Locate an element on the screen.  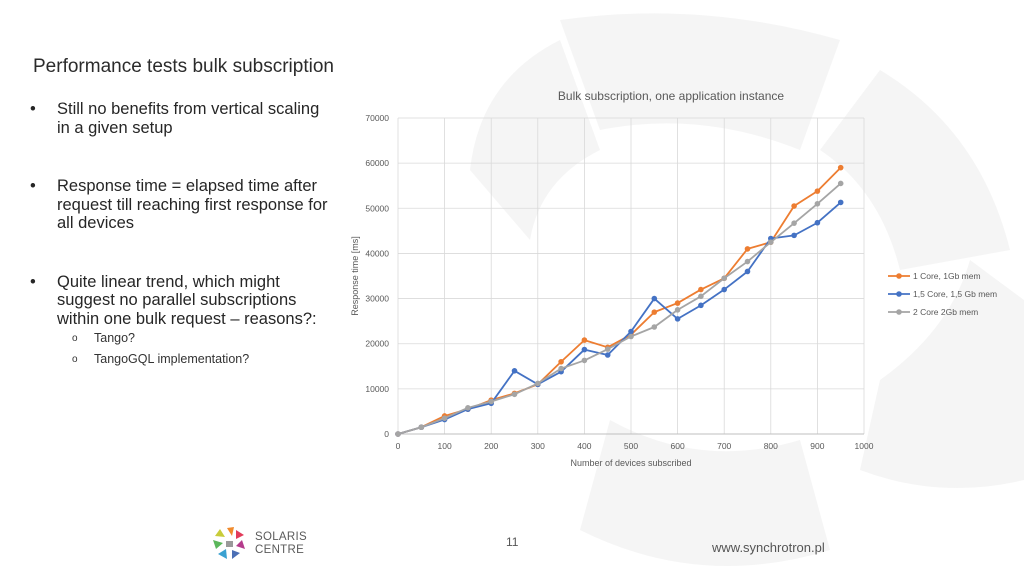
x-tick-label: 500 is located at coordinates (631, 446).